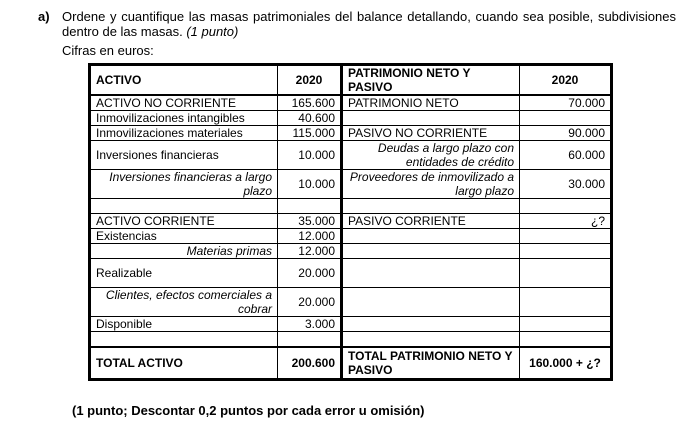 The image size is (680, 429). What do you see at coordinates (183, 363) in the screenshot?
I see `total-activo-label: TOTAL ACTIVO` at bounding box center [183, 363].